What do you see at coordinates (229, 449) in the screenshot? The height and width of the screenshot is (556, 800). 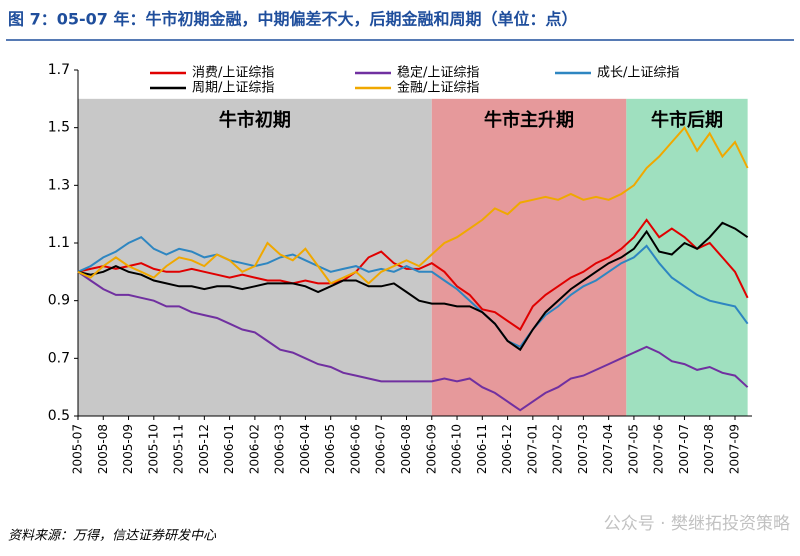 I see `x-tick-label: 2006-01` at bounding box center [229, 449].